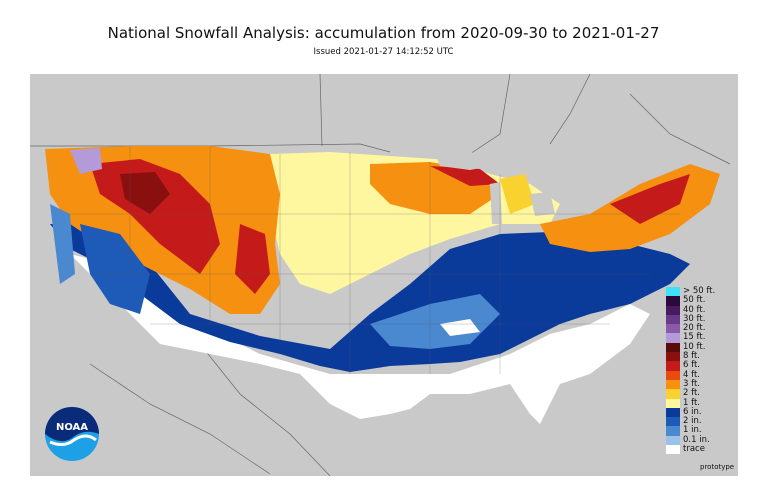 This screenshot has height=500, width=767. What do you see at coordinates (694, 328) in the screenshot?
I see `legend-label: 20 ft.` at bounding box center [694, 328].